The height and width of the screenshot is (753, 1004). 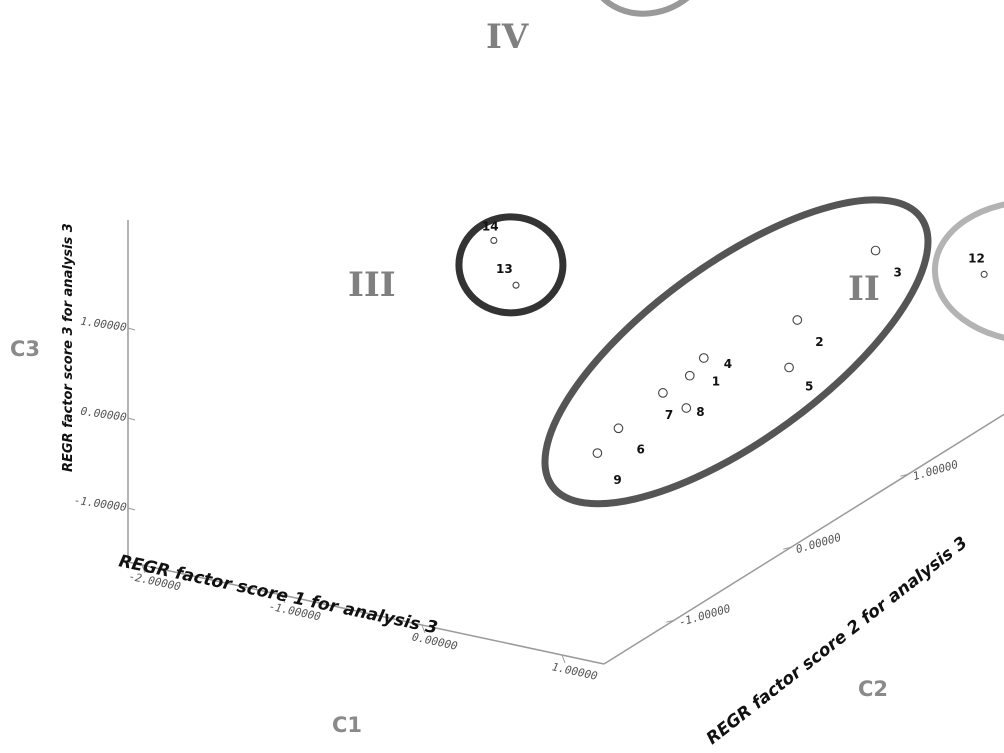 I want to click on point-label: 3, so click(x=898, y=273).